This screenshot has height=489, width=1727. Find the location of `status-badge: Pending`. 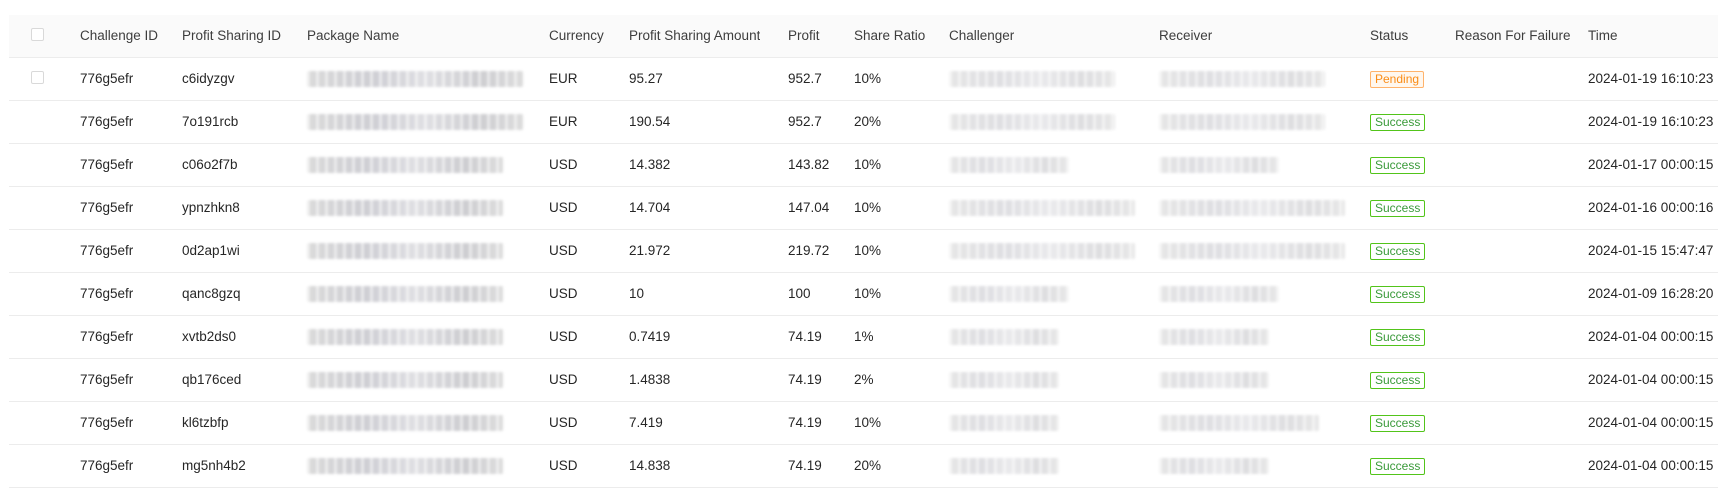

status-badge: Pending is located at coordinates (1397, 79).